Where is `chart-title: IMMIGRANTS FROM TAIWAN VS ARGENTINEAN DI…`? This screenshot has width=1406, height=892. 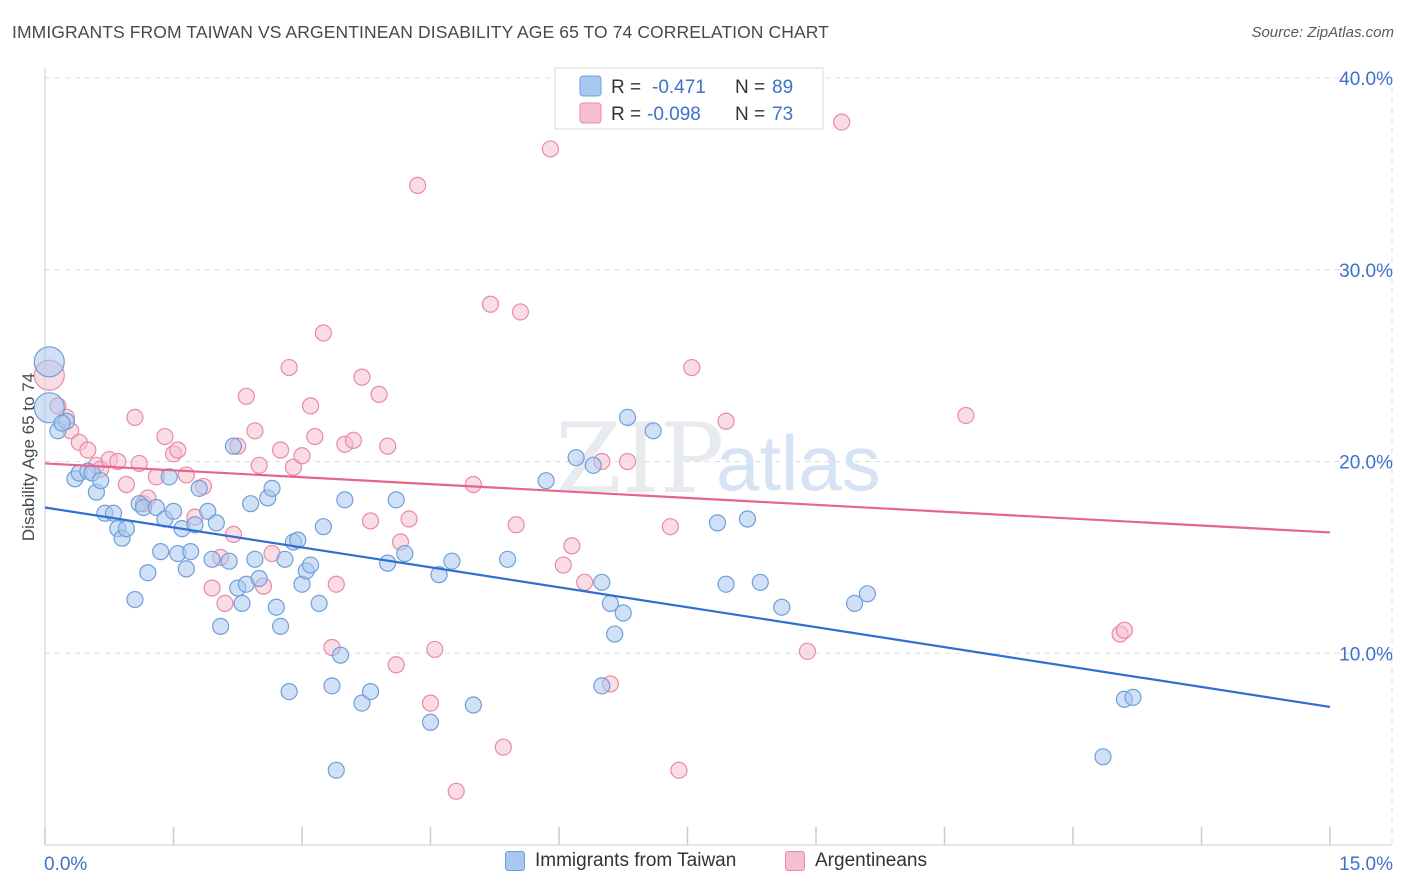
chart-title: IMMIGRANTS FROM TAIWAN VS ARGENTINEAN DI… is located at coordinates (420, 32).